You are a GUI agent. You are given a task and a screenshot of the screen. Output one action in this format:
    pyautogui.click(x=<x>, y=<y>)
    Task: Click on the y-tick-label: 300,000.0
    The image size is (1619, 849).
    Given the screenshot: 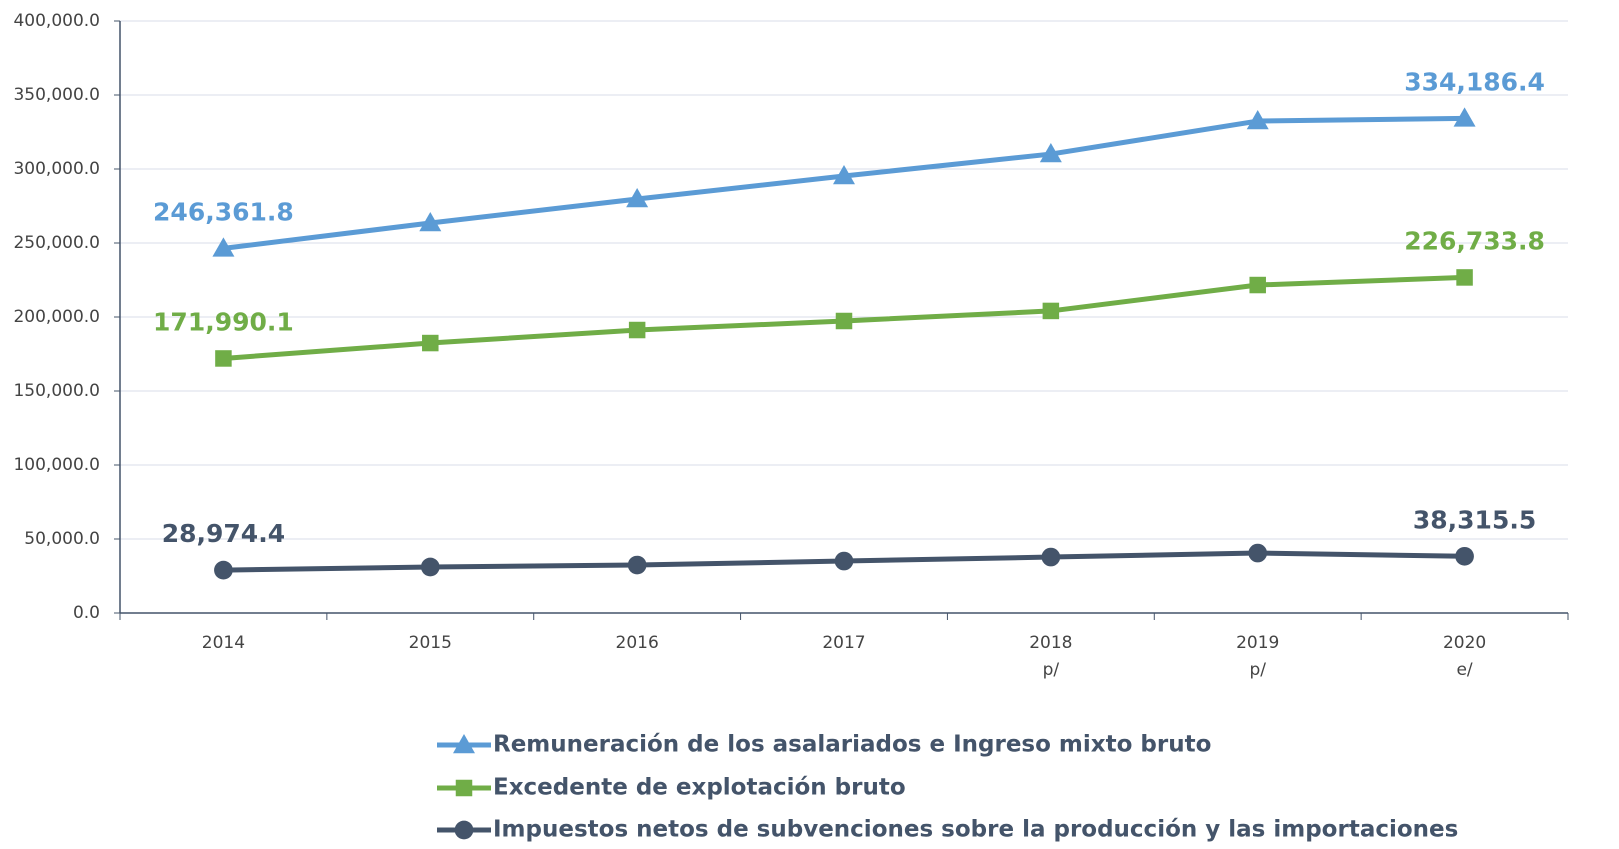 What is the action you would take?
    pyautogui.click(x=56, y=169)
    